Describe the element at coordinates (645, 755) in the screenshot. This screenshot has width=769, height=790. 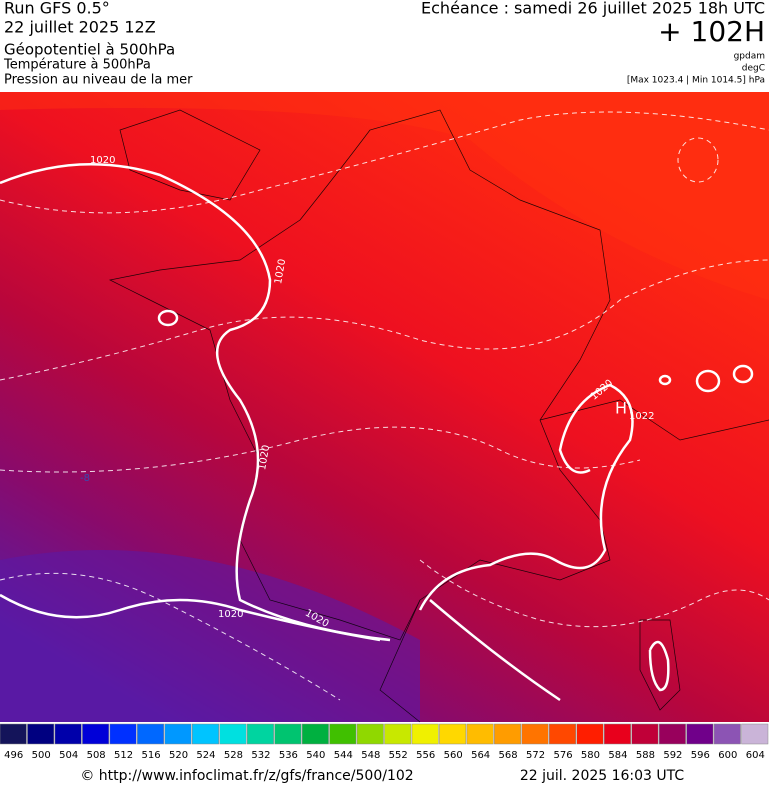
I see `colorbar-label: 588` at that location.